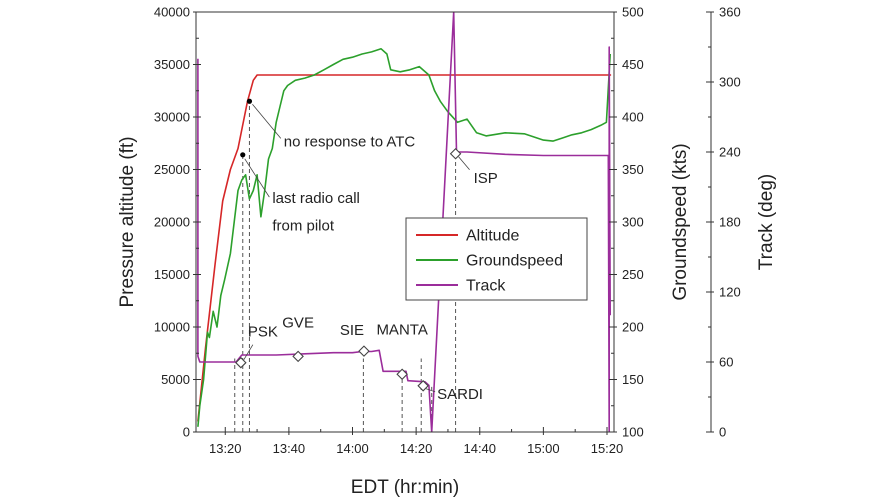 The height and width of the screenshot is (500, 885). Describe the element at coordinates (263, 332) in the screenshot. I see `waypoint-label: PSK` at that location.